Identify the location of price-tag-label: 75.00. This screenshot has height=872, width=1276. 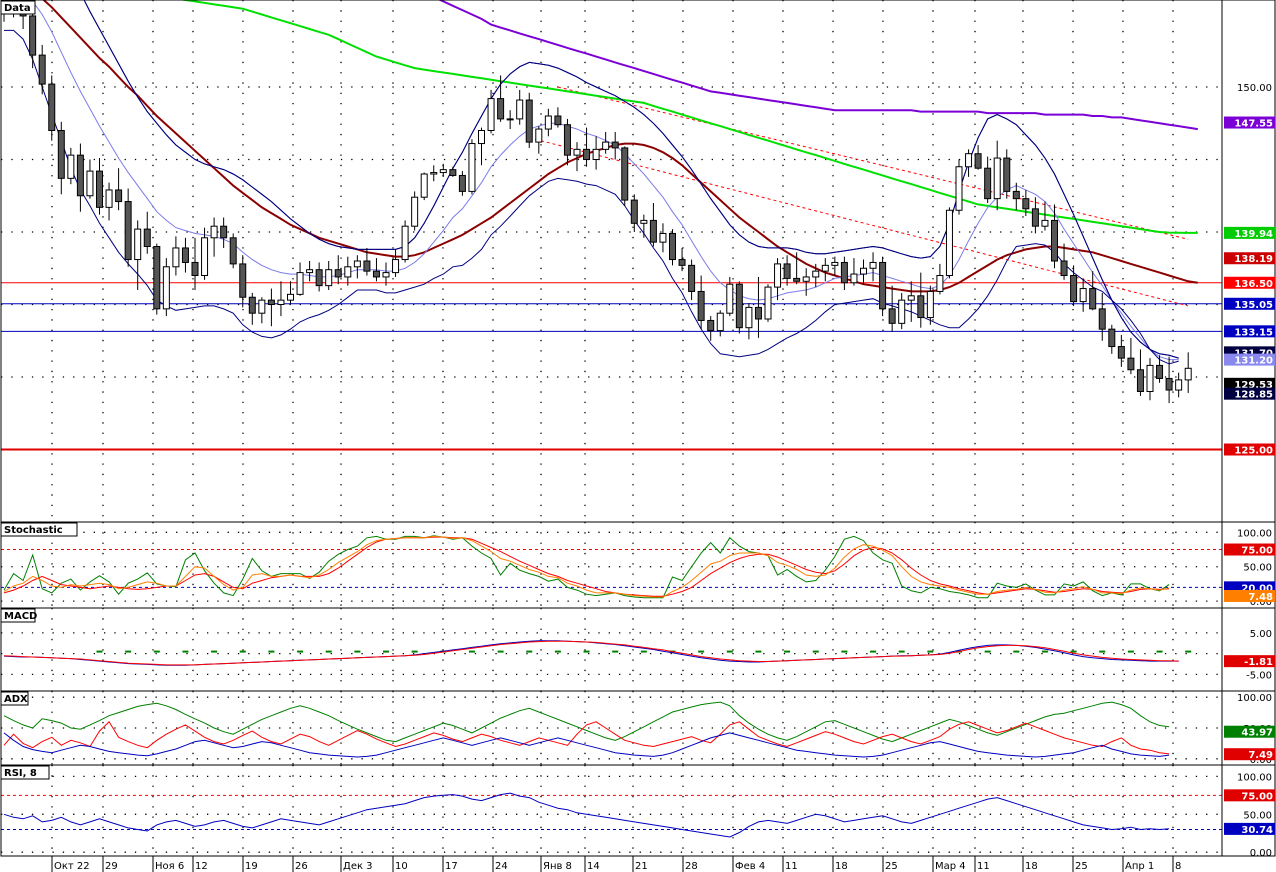
(1257, 551).